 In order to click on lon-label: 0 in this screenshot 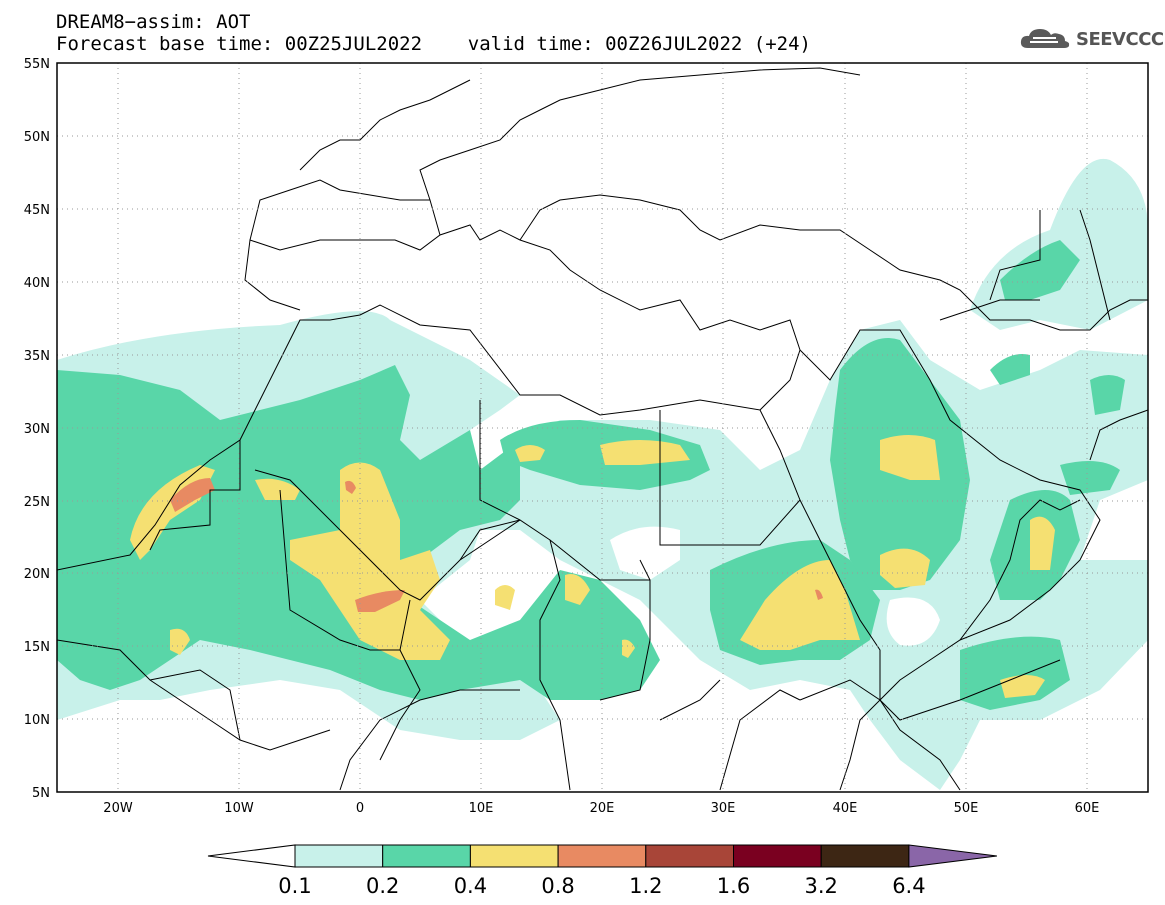, I will do `click(360, 808)`.